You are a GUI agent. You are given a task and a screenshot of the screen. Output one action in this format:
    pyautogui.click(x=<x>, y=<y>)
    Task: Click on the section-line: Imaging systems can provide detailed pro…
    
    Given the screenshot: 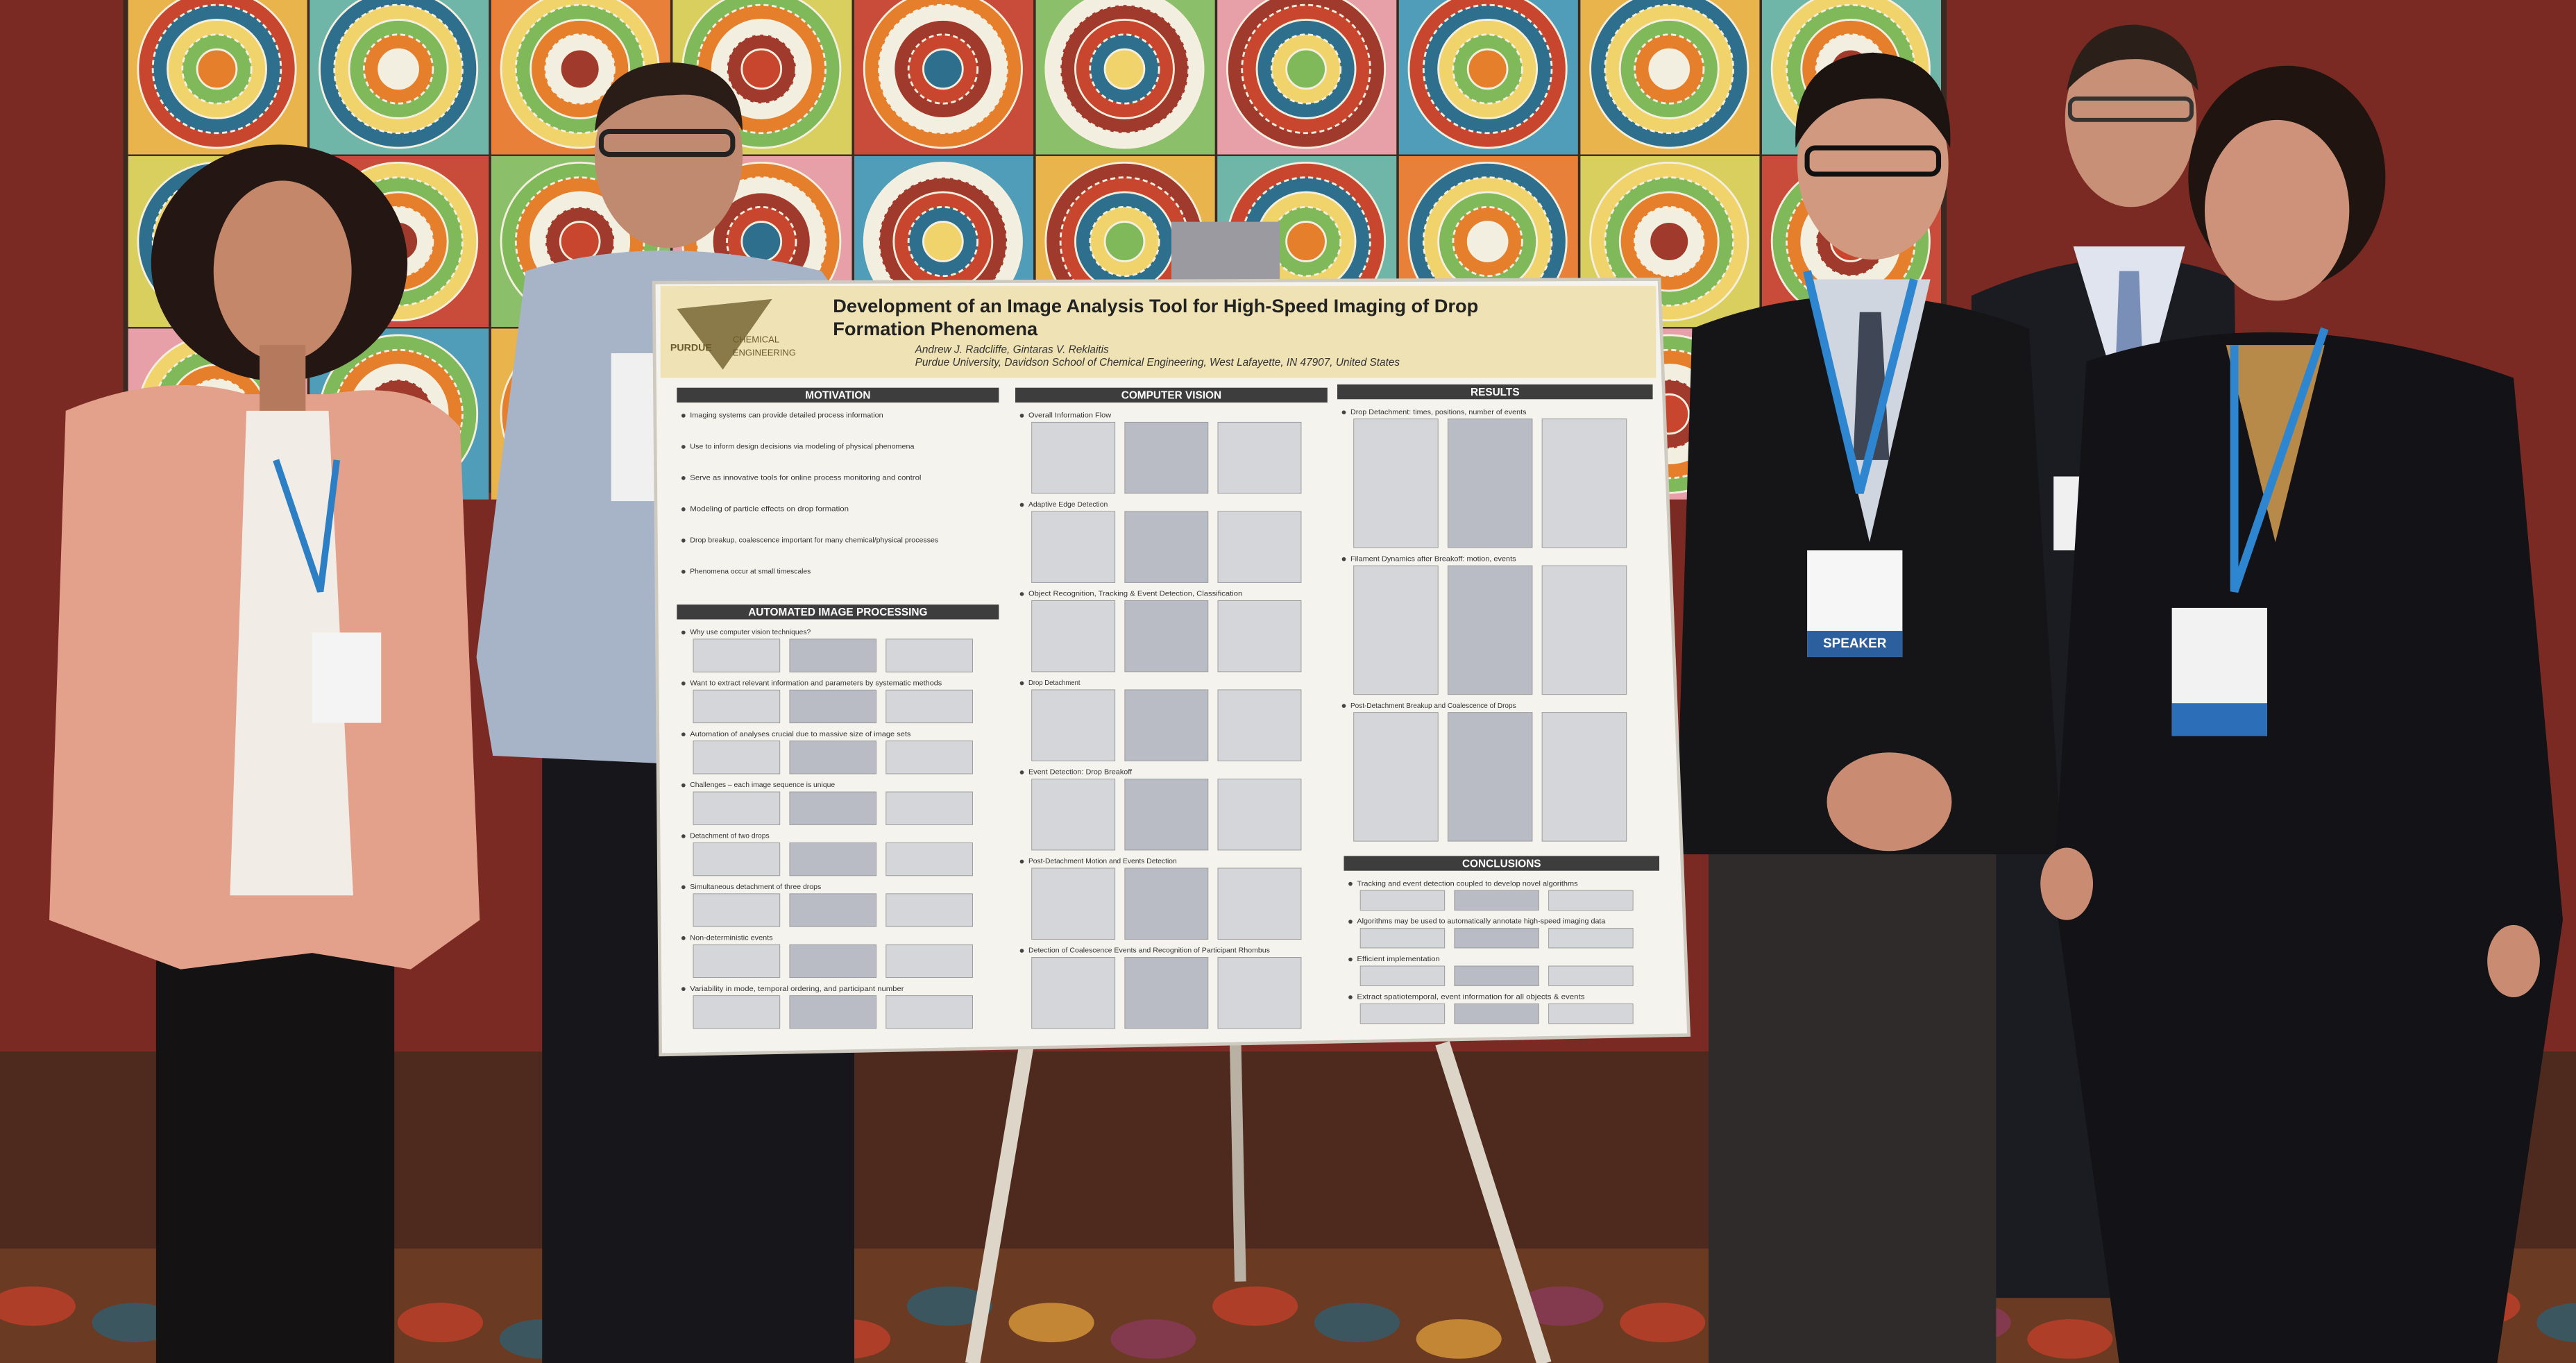 What is the action you would take?
    pyautogui.click(x=786, y=416)
    